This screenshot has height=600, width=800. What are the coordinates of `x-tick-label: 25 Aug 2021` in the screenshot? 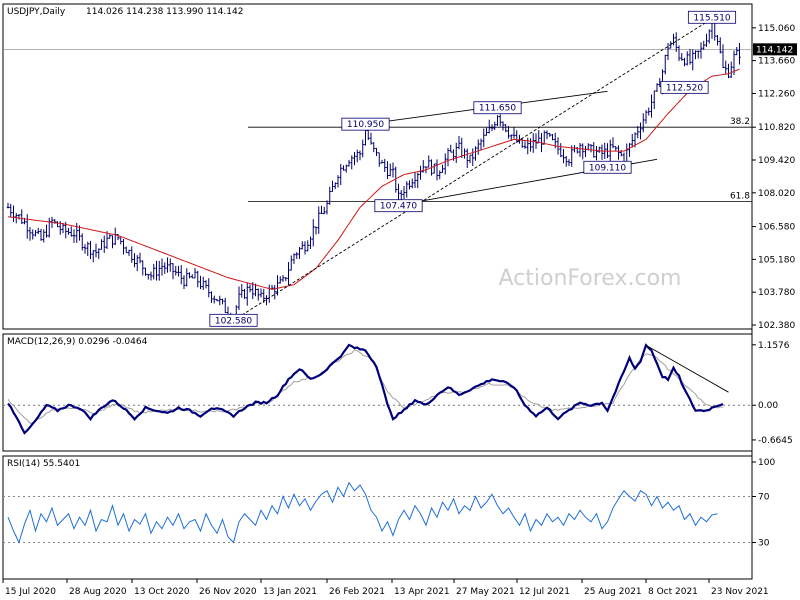 It's located at (613, 592).